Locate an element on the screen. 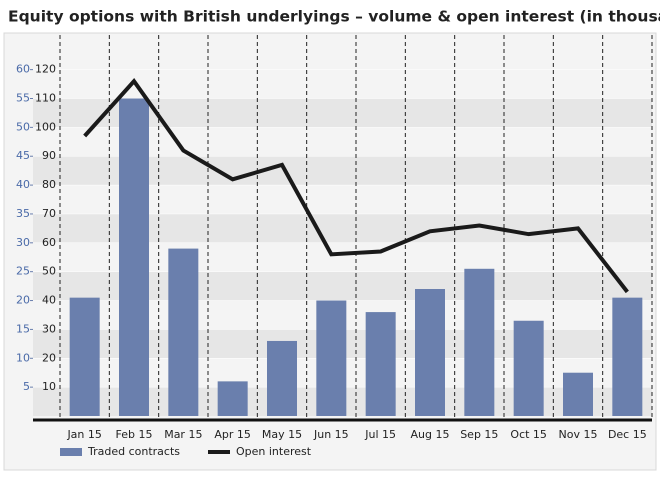  y2-tick-label: 10 is located at coordinates (49, 386).